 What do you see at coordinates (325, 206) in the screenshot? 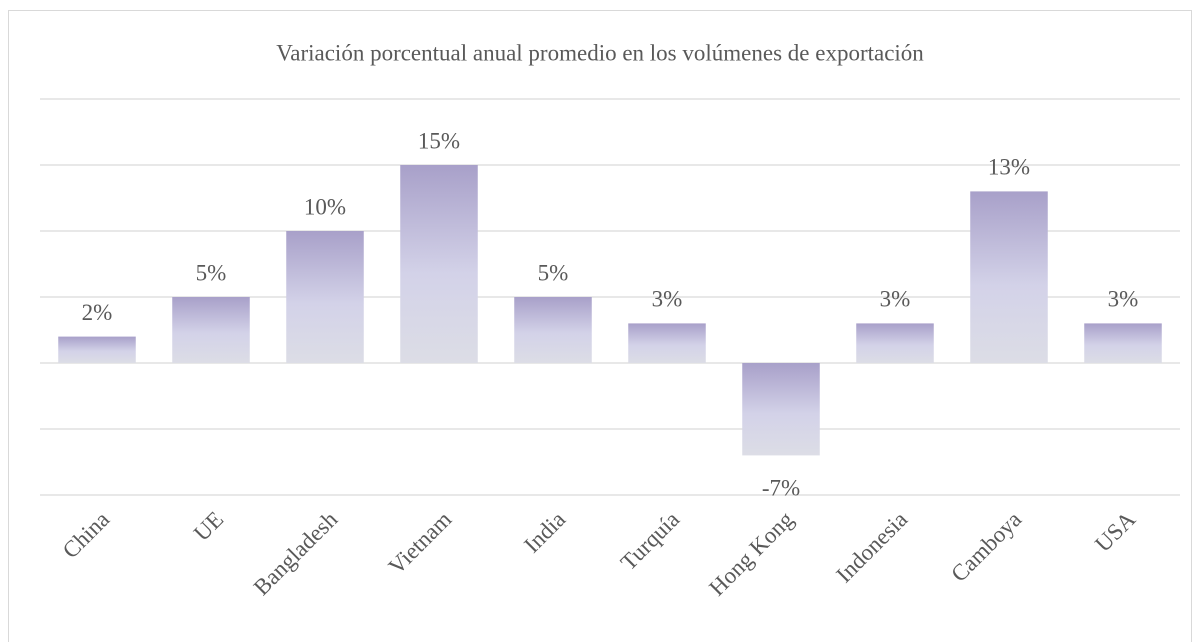
I see `data-label: 10%` at bounding box center [325, 206].